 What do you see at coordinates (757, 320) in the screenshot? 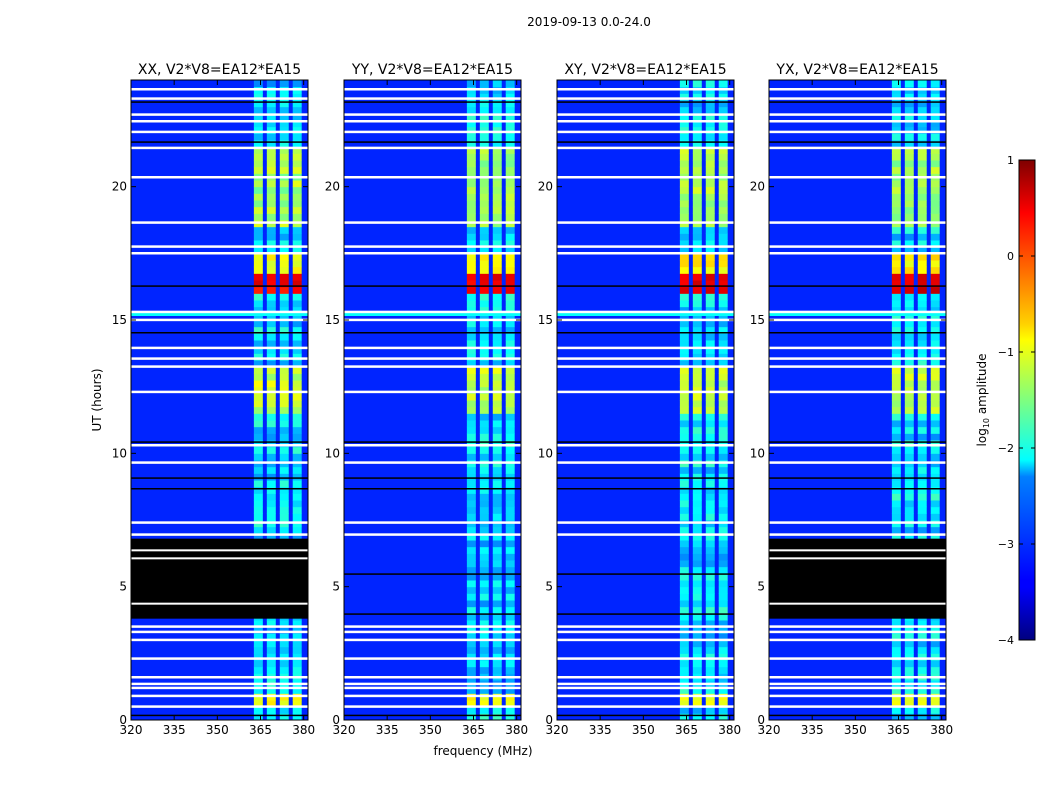
I see `y-tick-label: 15` at bounding box center [757, 320].